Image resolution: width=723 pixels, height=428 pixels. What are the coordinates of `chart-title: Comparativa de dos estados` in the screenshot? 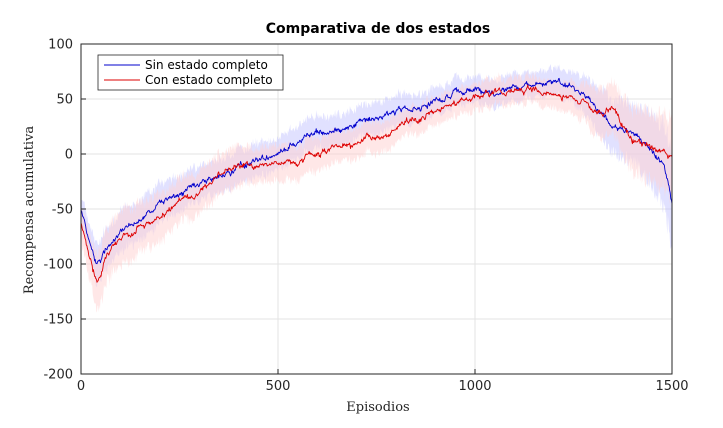 It's located at (378, 29).